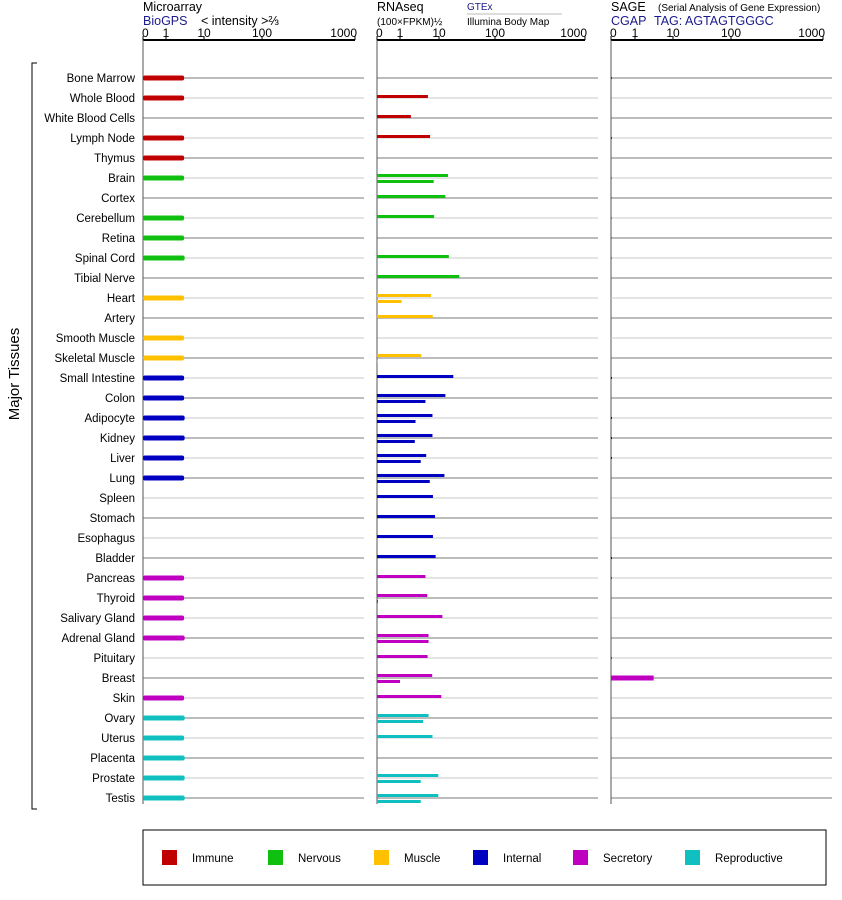 Image resolution: width=842 pixels, height=900 pixels. What do you see at coordinates (164, 758) in the screenshot?
I see `microarray-bar-placenta` at bounding box center [164, 758].